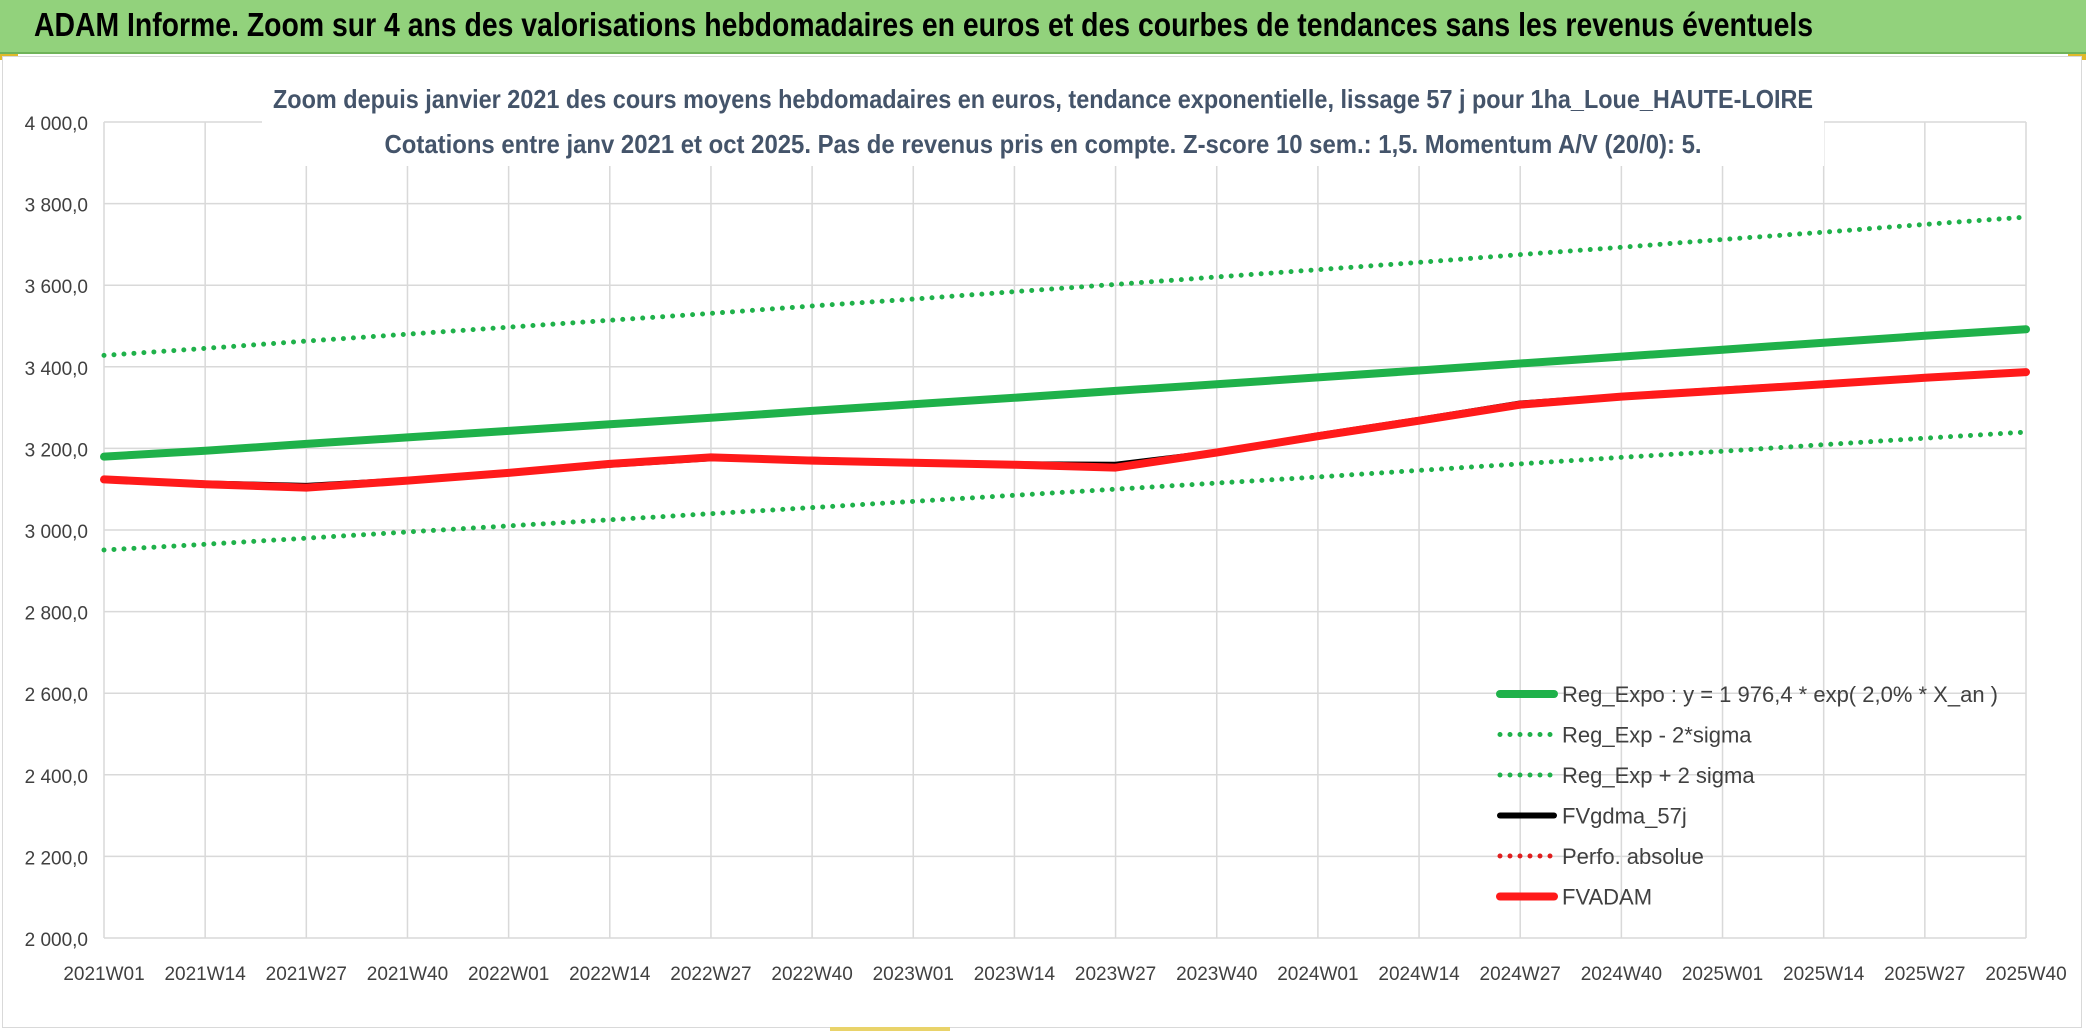 The height and width of the screenshot is (1031, 2086). Describe the element at coordinates (811, 974) in the screenshot. I see `x-tick-label: 2022W40` at that location.